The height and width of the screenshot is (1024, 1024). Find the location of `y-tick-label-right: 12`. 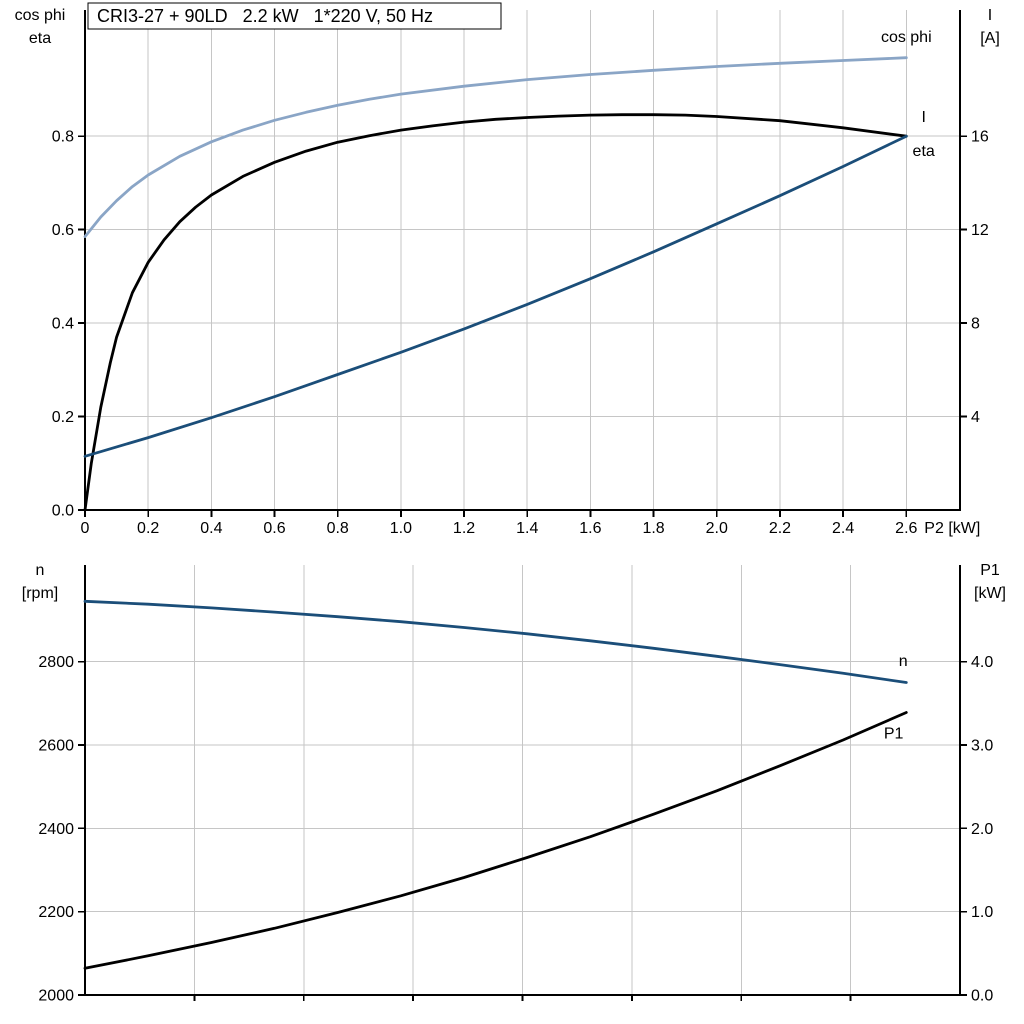

y-tick-label-right: 12 is located at coordinates (980, 230).